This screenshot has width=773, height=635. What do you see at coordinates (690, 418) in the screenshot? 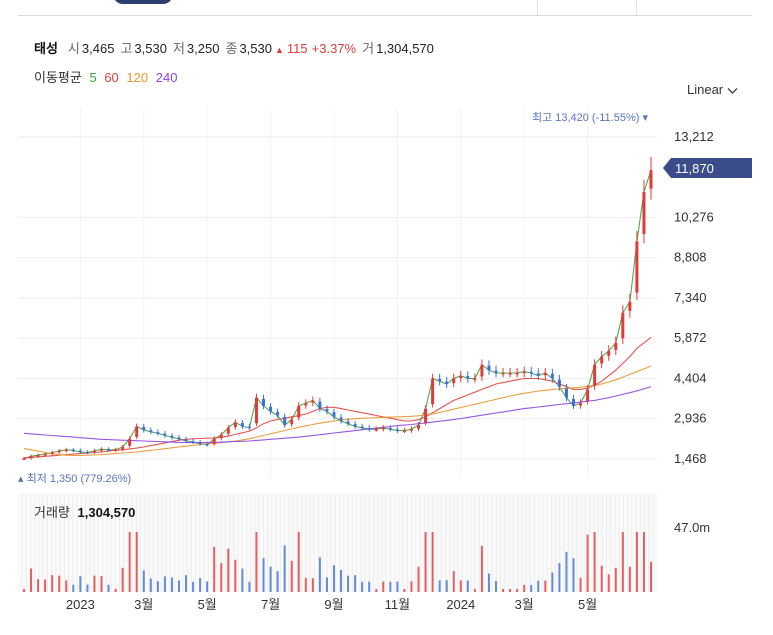
I see `y-tick-label: 2,936` at bounding box center [690, 418].